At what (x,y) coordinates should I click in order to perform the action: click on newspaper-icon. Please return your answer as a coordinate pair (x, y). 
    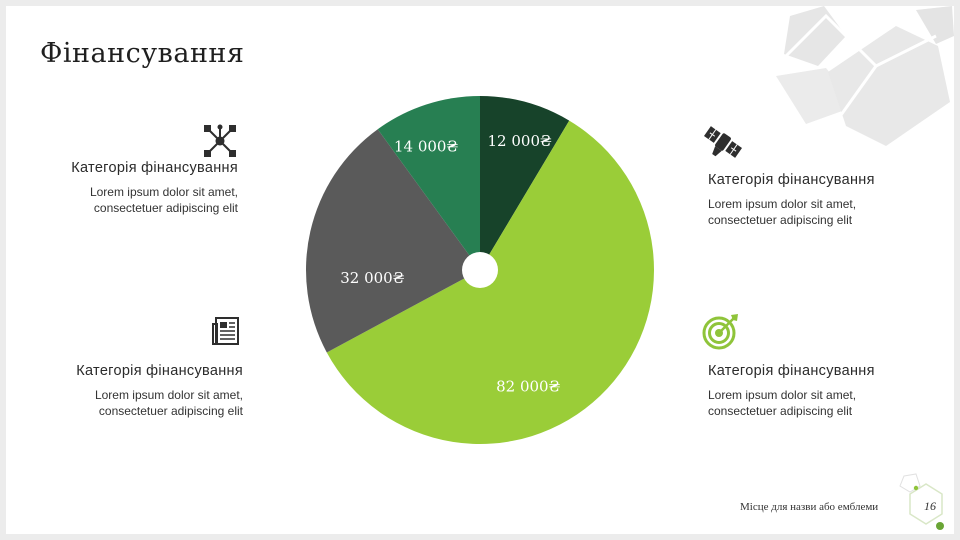
    Looking at the image, I should click on (225, 331).